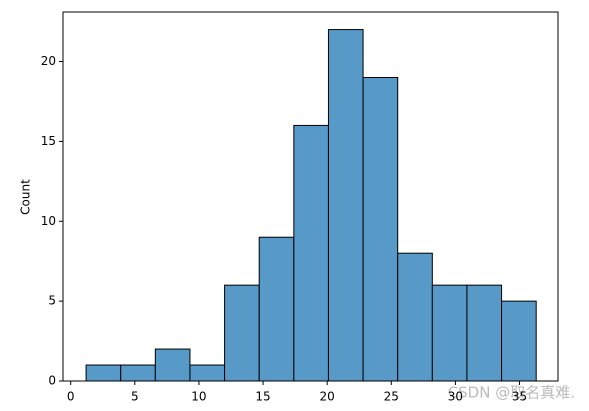 Image resolution: width=589 pixels, height=411 pixels. I want to click on y-tick-label: 20, so click(48, 61).